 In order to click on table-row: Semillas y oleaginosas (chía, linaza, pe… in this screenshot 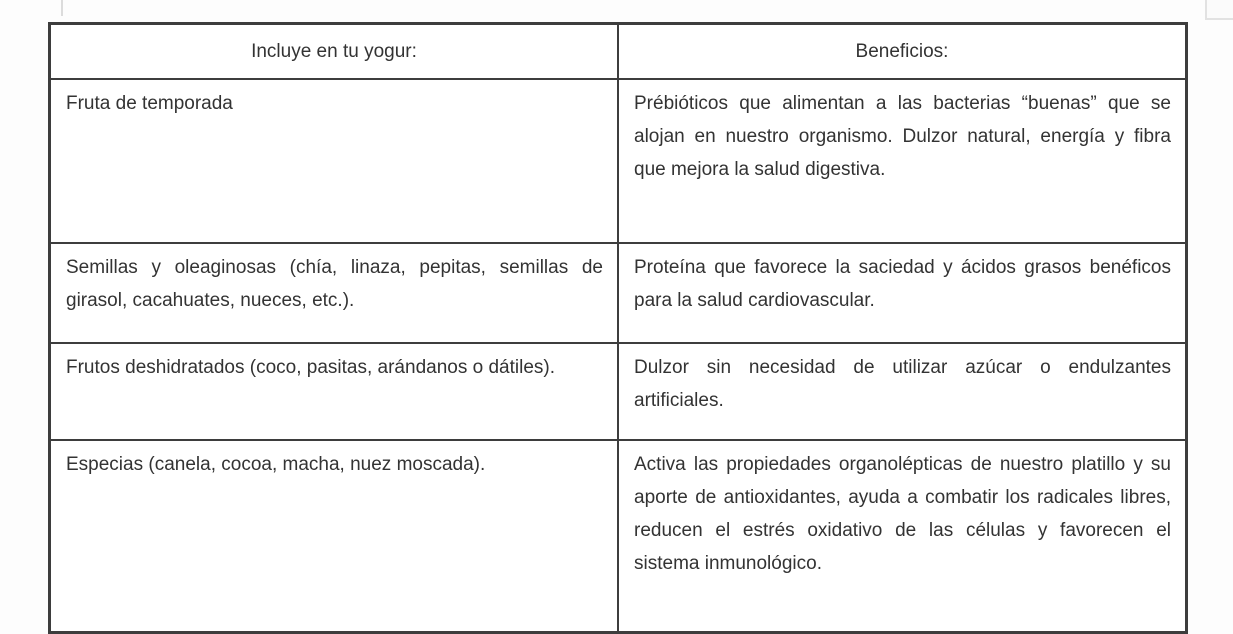, I will do `click(618, 293)`.